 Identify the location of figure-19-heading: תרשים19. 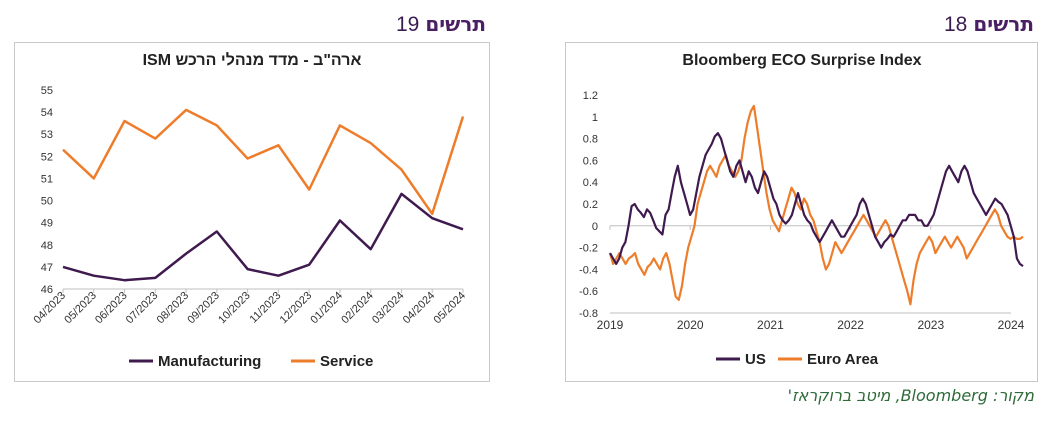
(441, 24).